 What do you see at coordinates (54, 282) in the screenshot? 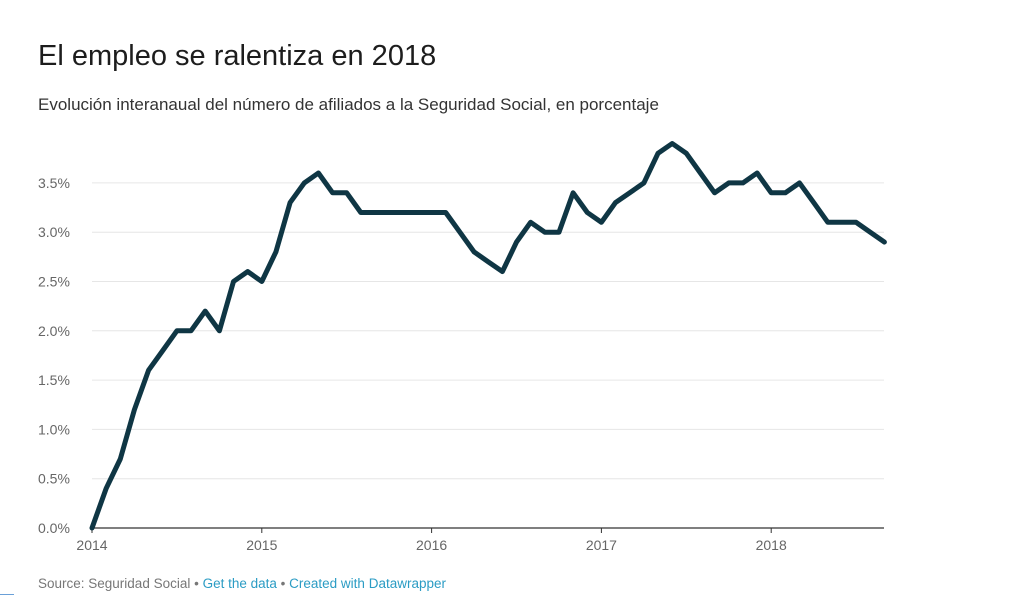
I see `y-tick-label: 2.5%` at bounding box center [54, 282].